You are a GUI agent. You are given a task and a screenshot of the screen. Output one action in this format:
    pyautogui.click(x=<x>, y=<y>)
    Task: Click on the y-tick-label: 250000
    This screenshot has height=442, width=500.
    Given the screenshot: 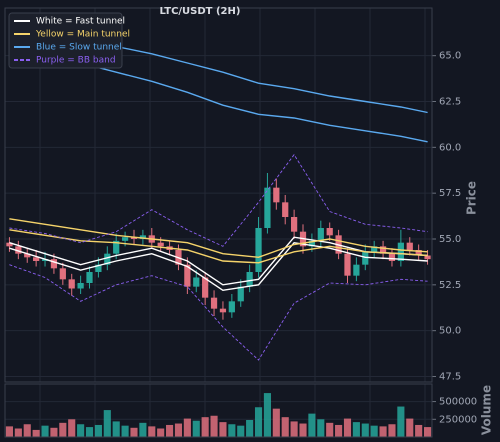 What is the action you would take?
    pyautogui.click(x=458, y=419)
    